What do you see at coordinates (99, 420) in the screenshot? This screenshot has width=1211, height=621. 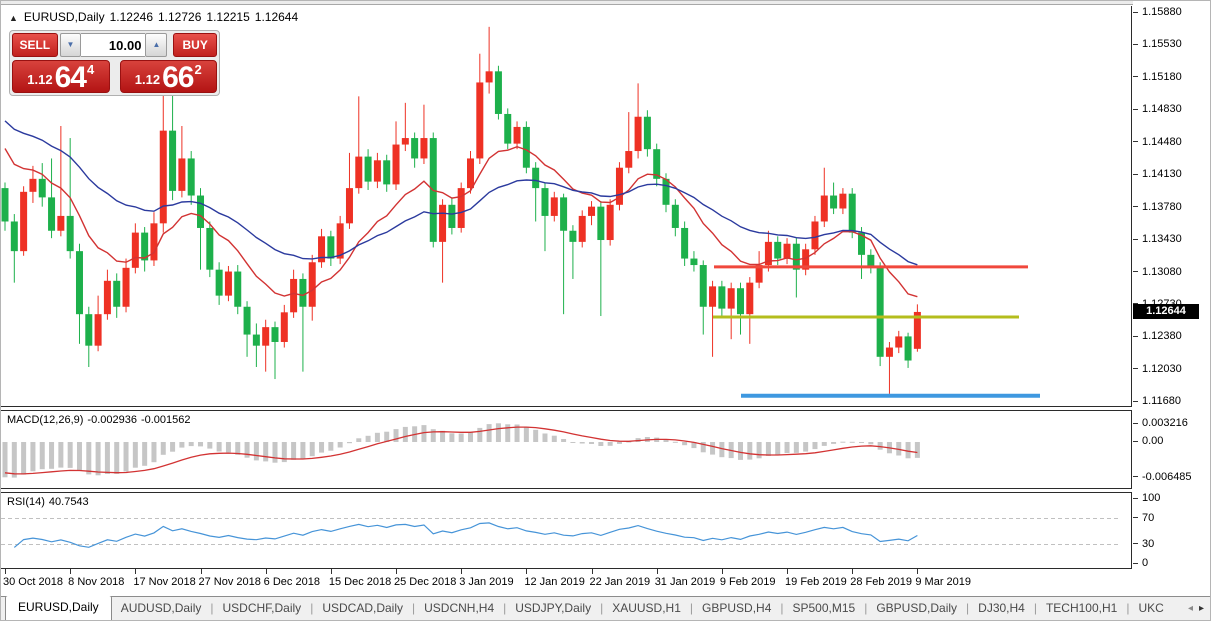 I see `macd-label: MACD(12,26,9) -0.002936 -0.001562` at bounding box center [99, 420].